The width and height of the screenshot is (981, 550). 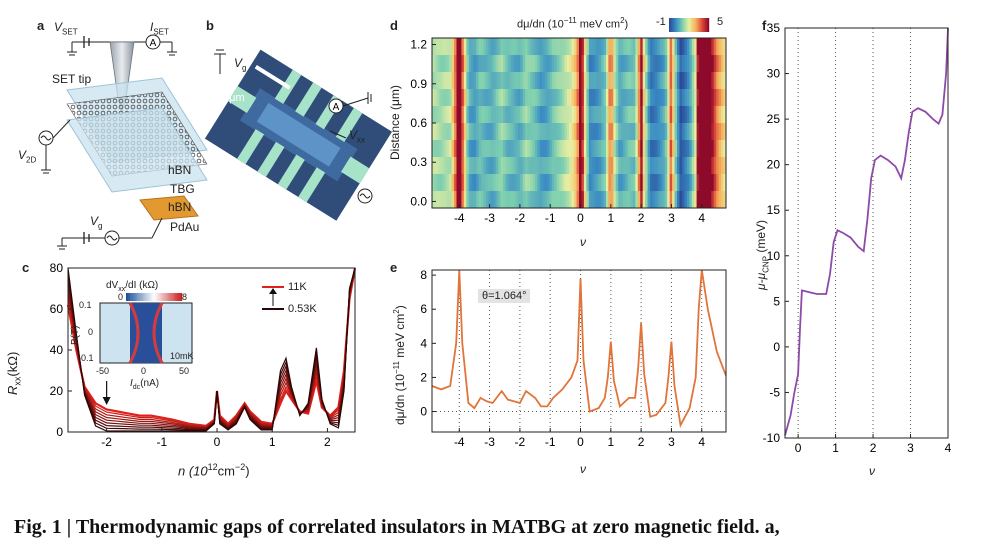 What do you see at coordinates (14, 373) in the screenshot?
I see `c-ylabel: Rxx(kΩ)` at bounding box center [14, 373].